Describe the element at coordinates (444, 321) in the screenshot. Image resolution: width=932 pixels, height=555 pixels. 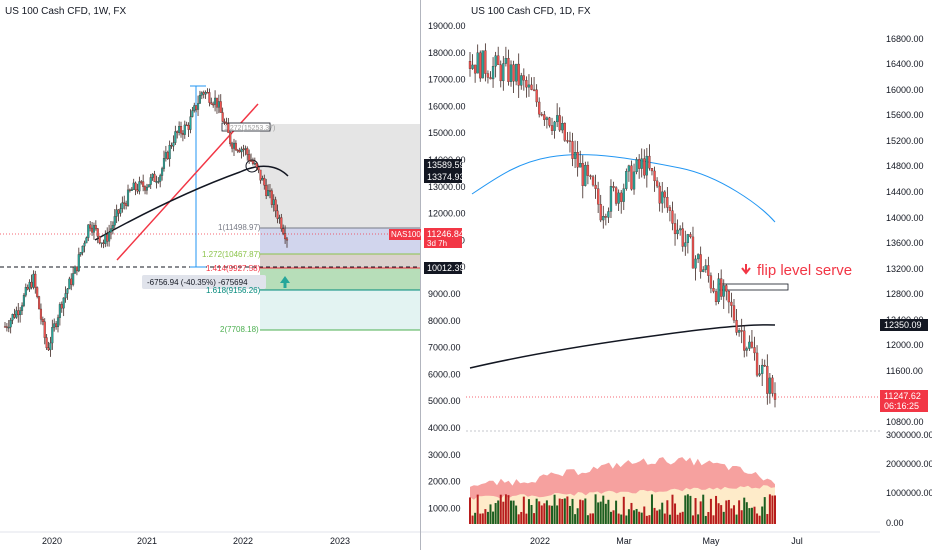
I see `left-y-tick: 8000.00` at that location.